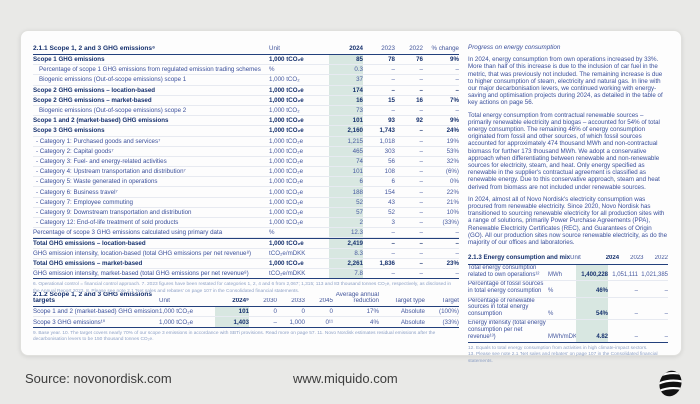  Describe the element at coordinates (454, 182) in the screenshot. I see `cell-change: 0%` at that location.